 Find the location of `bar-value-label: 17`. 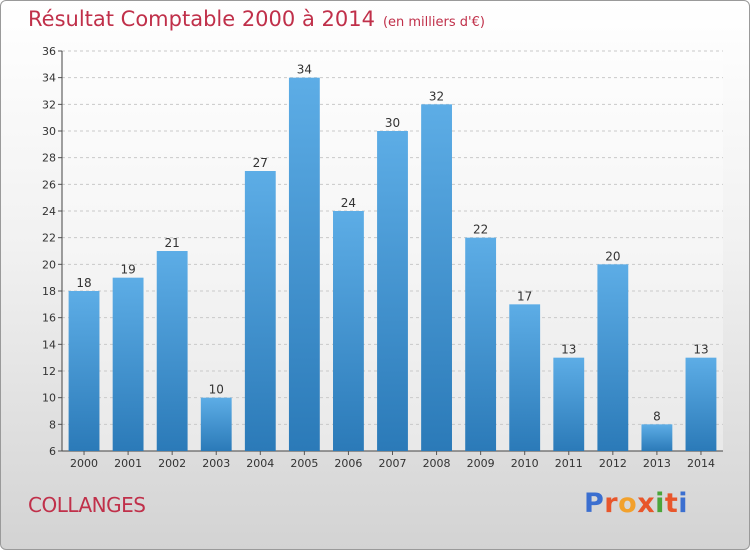

bar-value-label: 17 is located at coordinates (524, 296).